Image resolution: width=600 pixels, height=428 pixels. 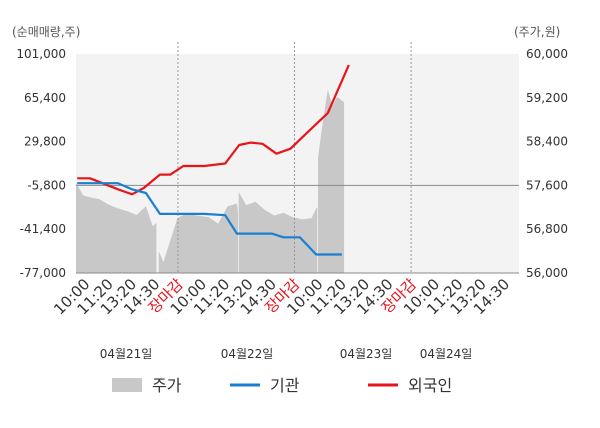 What do you see at coordinates (547, 273) in the screenshot?
I see `right-tick-label: 56,000` at bounding box center [547, 273].